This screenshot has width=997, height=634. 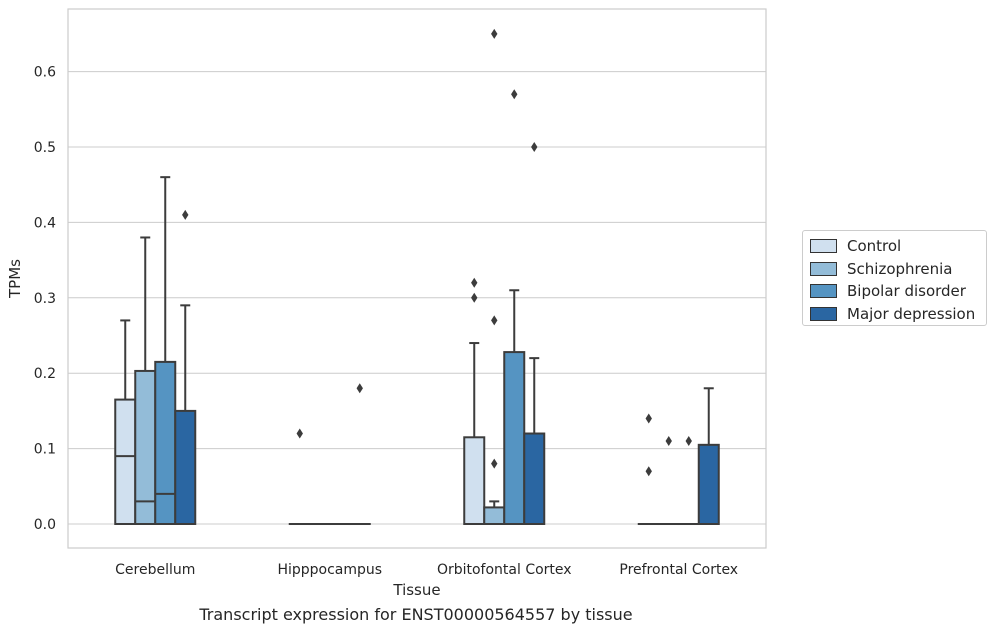 What do you see at coordinates (45, 148) in the screenshot?
I see `y-tick-label: 0.5` at bounding box center [45, 148].